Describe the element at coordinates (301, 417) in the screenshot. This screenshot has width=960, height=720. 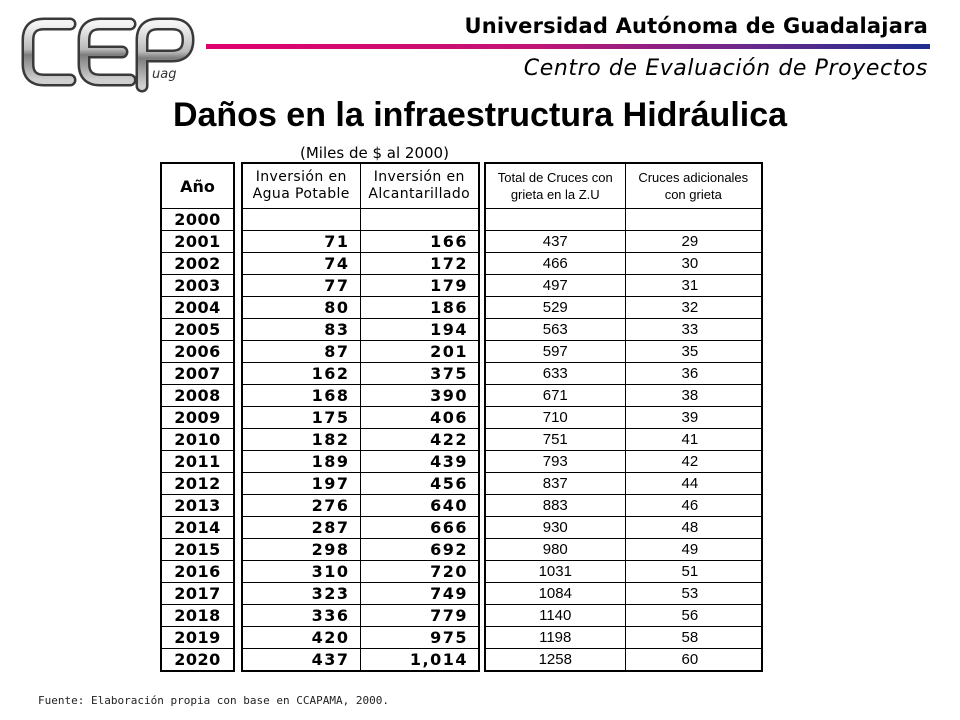
I see `water-investment-cell: 175` at that location.